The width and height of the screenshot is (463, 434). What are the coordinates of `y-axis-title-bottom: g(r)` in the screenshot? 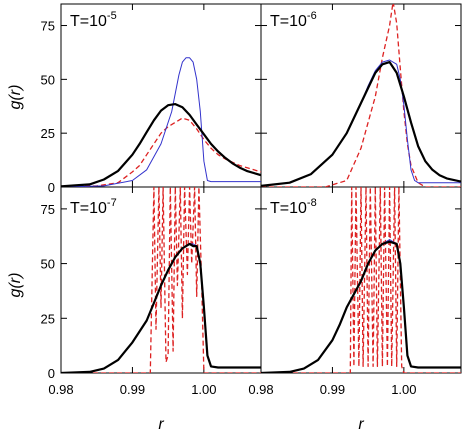 It's located at (15, 285).